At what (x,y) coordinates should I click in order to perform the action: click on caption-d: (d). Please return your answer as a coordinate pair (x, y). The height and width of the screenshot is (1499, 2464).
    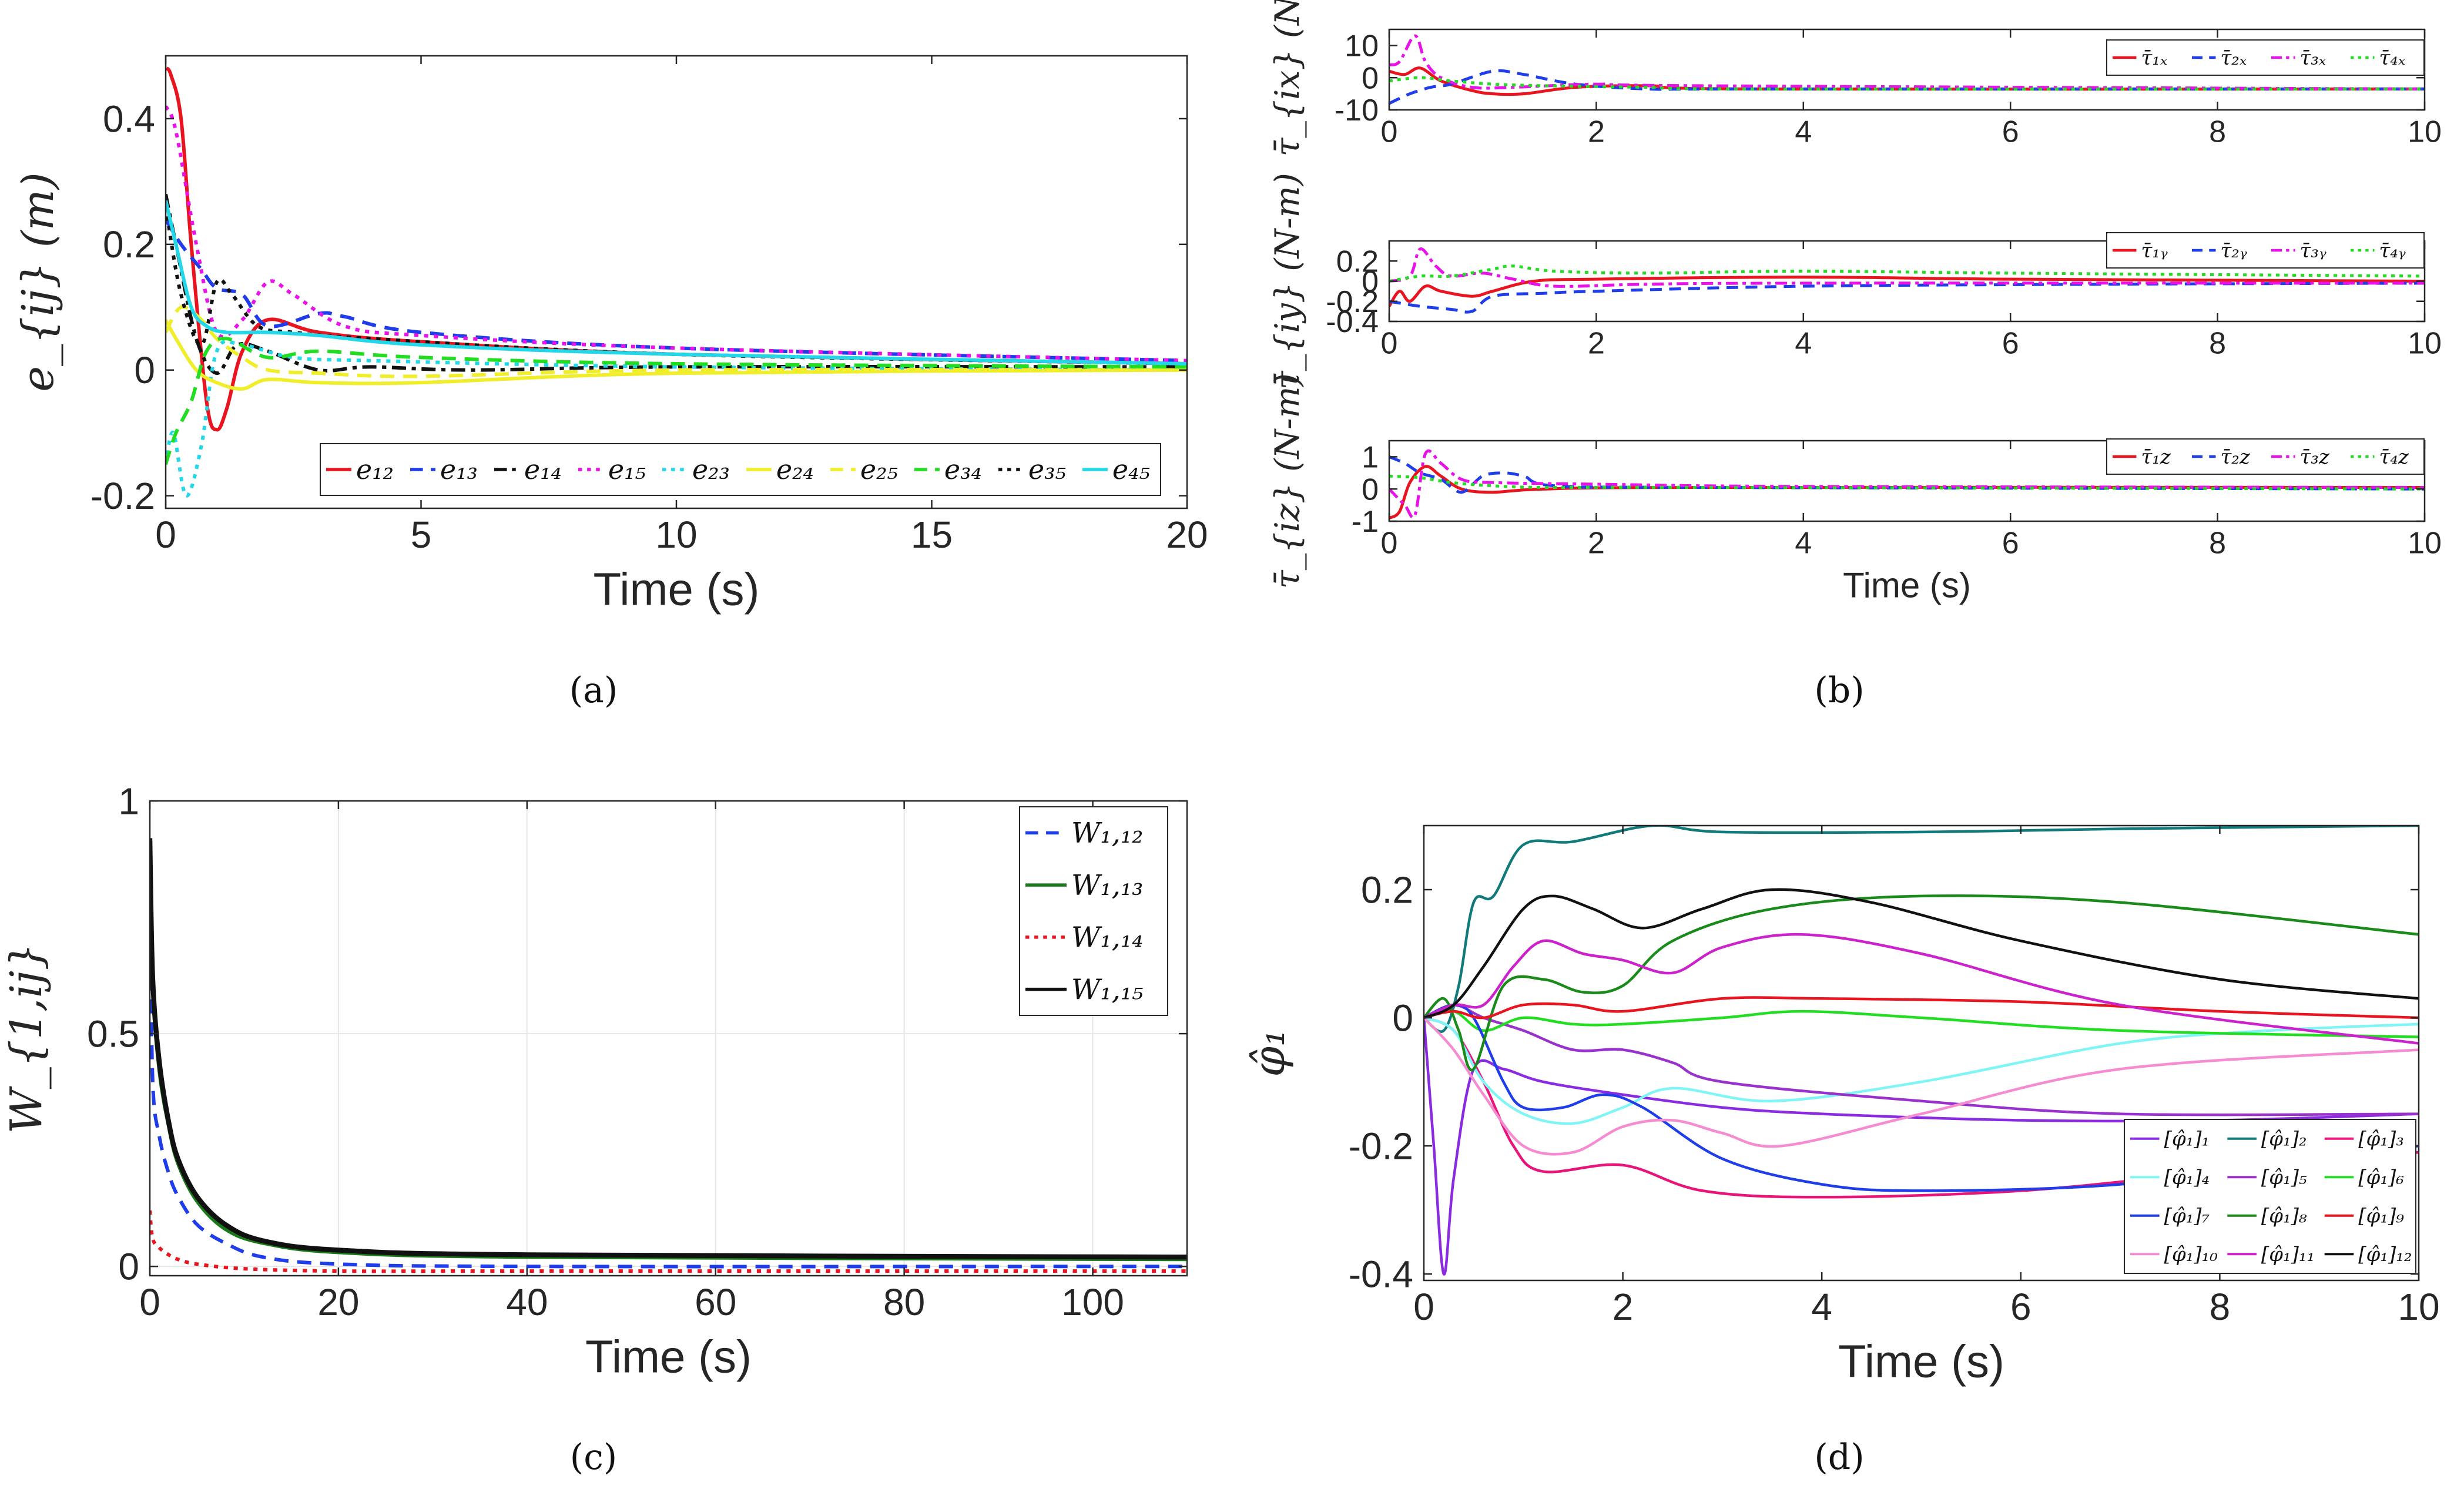
    Looking at the image, I should click on (1839, 1457).